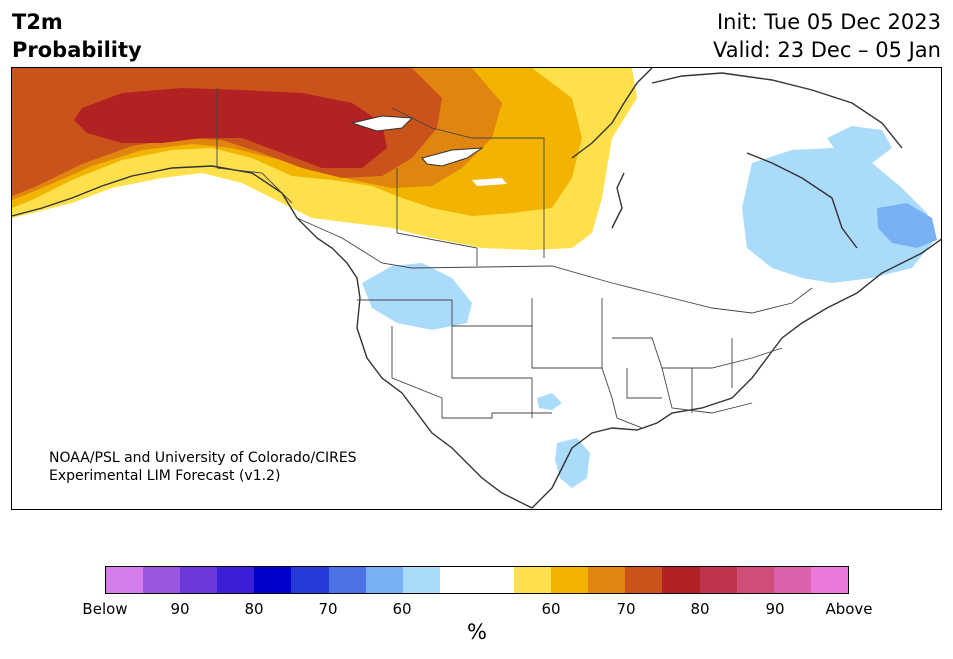 The height and width of the screenshot is (659, 953). I want to click on quebec-ne-below-60-region, so click(859, 144).